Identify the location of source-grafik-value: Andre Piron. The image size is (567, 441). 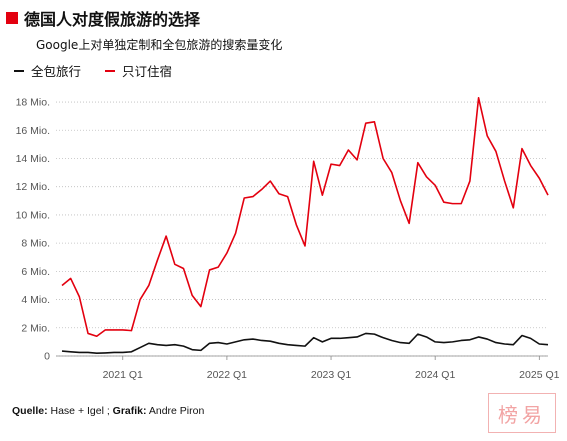
(175, 411).